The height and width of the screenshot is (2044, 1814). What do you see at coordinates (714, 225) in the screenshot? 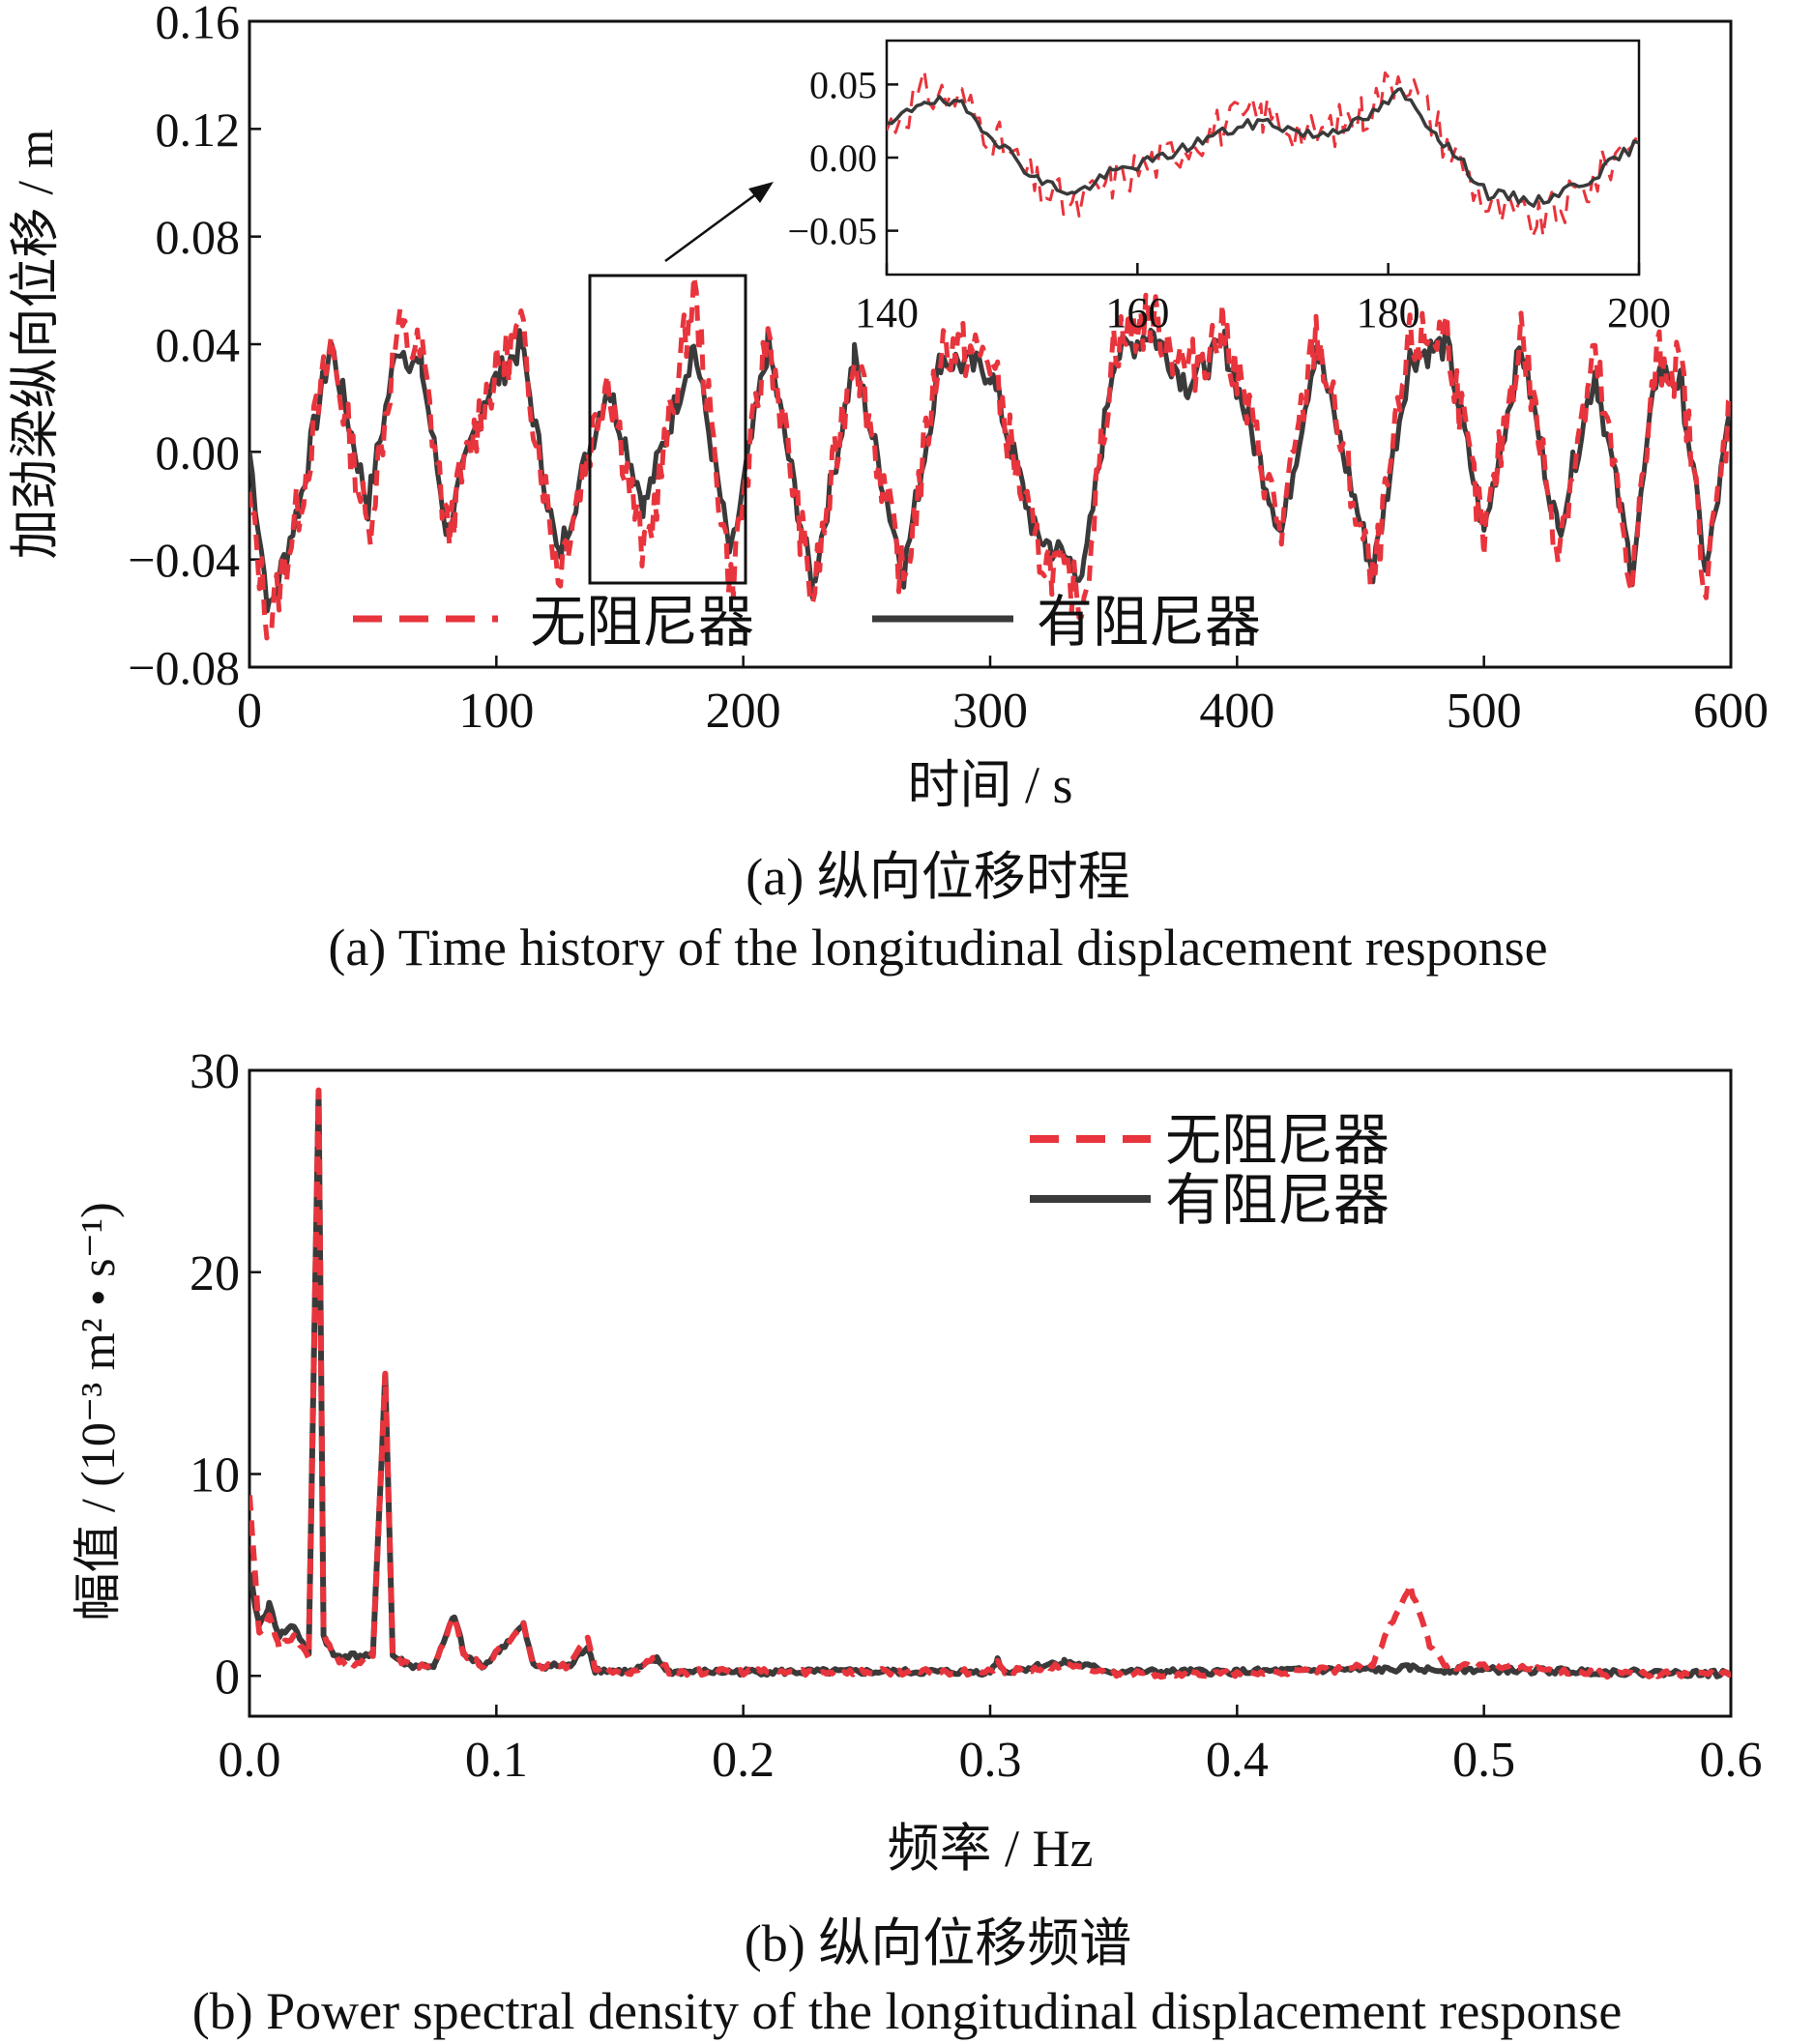
I see `inset-arrow` at bounding box center [714, 225].